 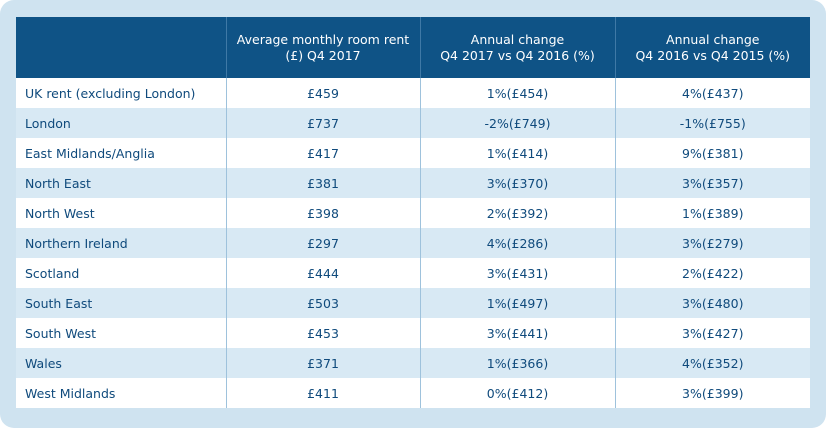 I want to click on table-row: South East £503 1%(£497) 3%(£480), so click(x=413, y=303).